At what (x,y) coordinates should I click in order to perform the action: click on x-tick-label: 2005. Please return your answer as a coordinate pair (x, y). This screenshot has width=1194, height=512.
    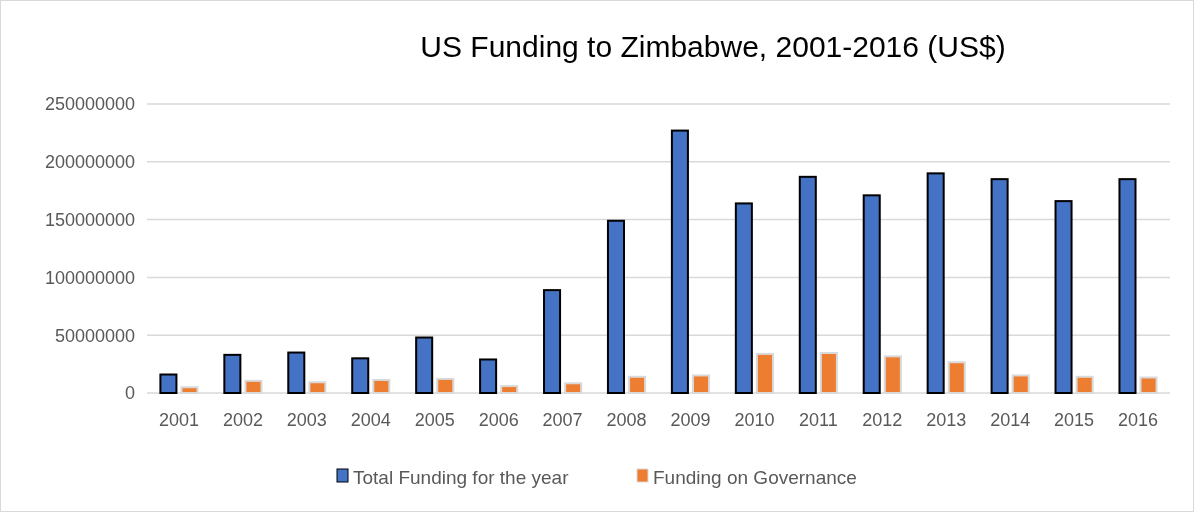
    Looking at the image, I should click on (434, 420).